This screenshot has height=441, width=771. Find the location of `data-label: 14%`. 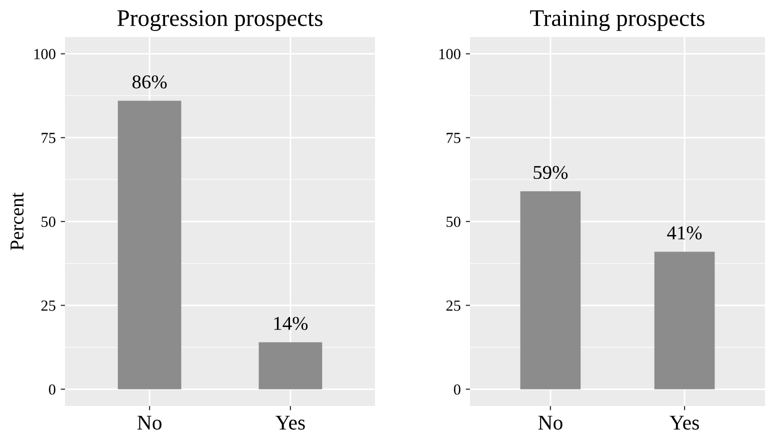

data-label: 14% is located at coordinates (291, 323).